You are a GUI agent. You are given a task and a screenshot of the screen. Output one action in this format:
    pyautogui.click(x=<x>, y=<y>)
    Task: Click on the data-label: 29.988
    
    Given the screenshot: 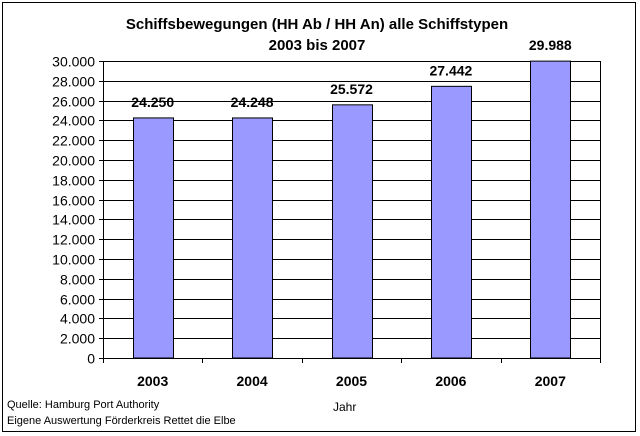 What is the action you would take?
    pyautogui.click(x=550, y=45)
    